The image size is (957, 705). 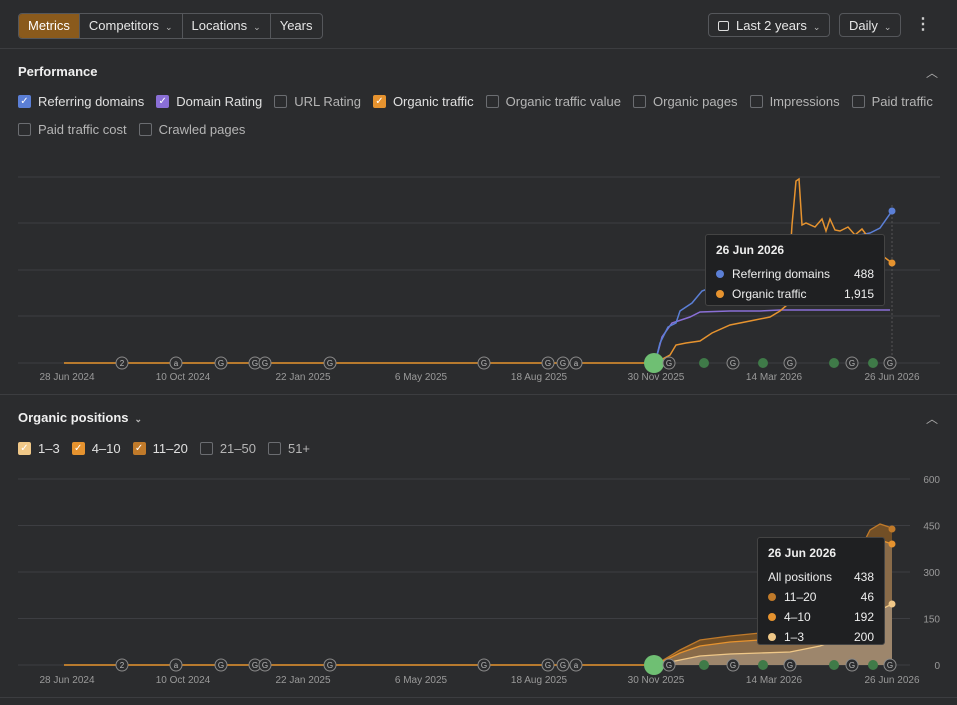 I want to click on tab-locations-label: Locations, so click(x=219, y=25).